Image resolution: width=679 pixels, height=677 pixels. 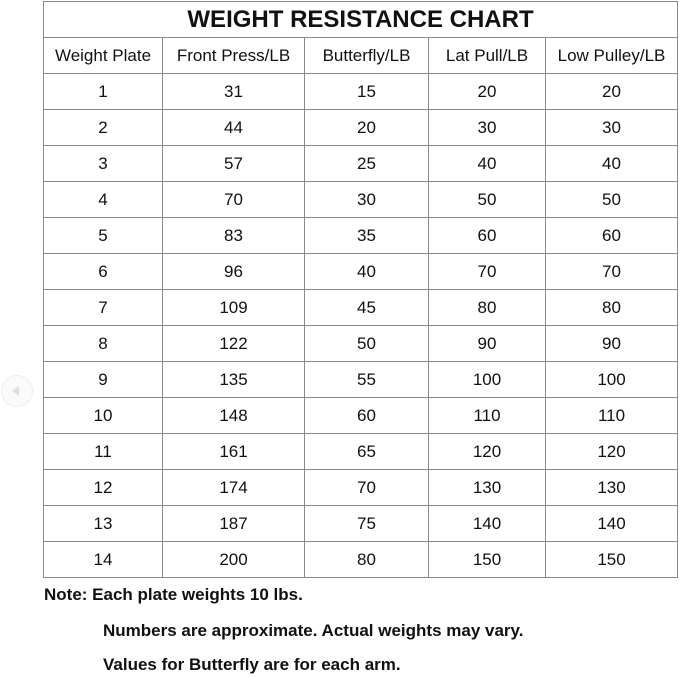 I want to click on table-cell: 15, so click(x=366, y=91).